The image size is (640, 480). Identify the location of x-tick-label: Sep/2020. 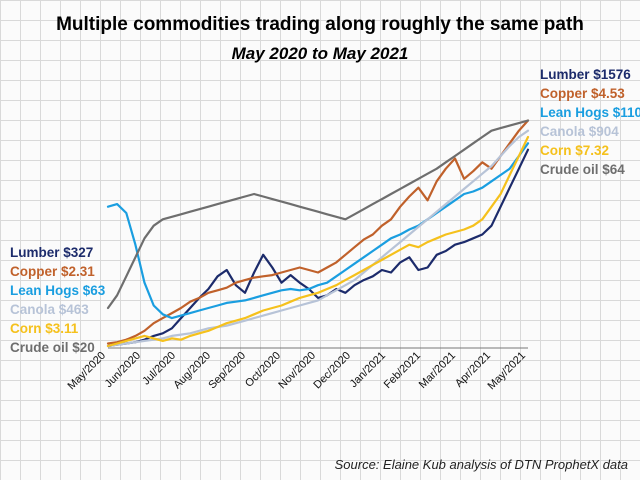
(227, 371).